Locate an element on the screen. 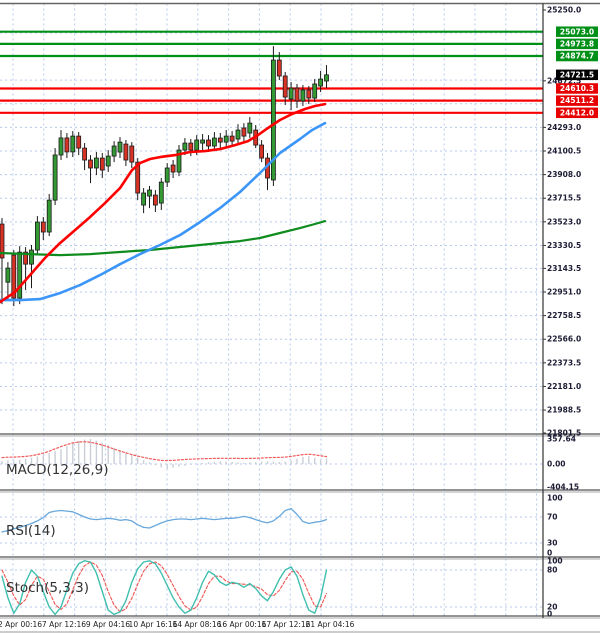  price-tick-label: 21988.5 is located at coordinates (564, 410).